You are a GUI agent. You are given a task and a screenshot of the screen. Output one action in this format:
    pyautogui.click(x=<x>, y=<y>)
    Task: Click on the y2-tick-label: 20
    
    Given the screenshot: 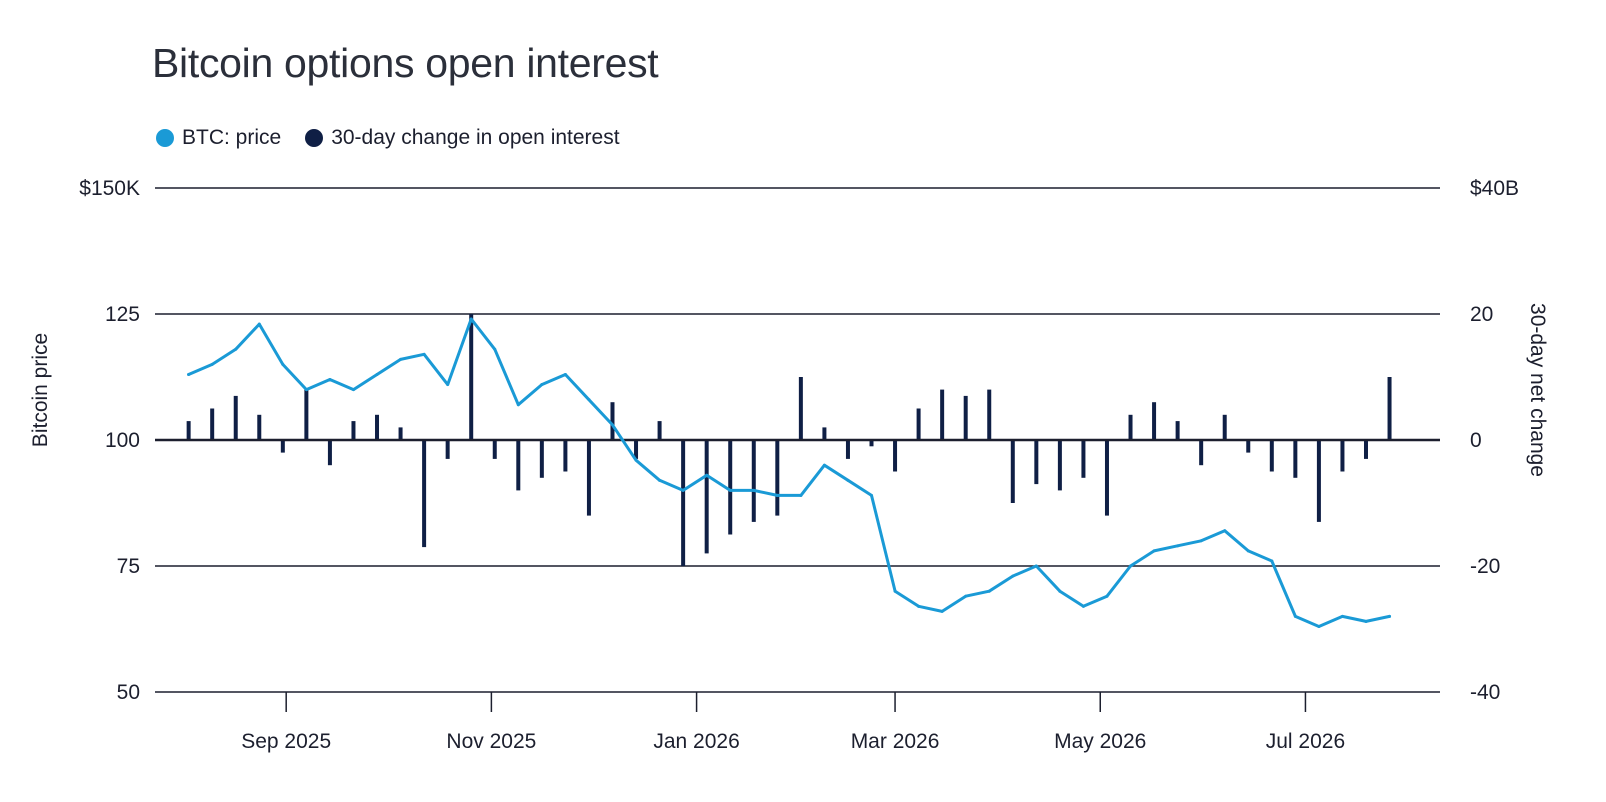 What is the action you would take?
    pyautogui.click(x=1481, y=314)
    